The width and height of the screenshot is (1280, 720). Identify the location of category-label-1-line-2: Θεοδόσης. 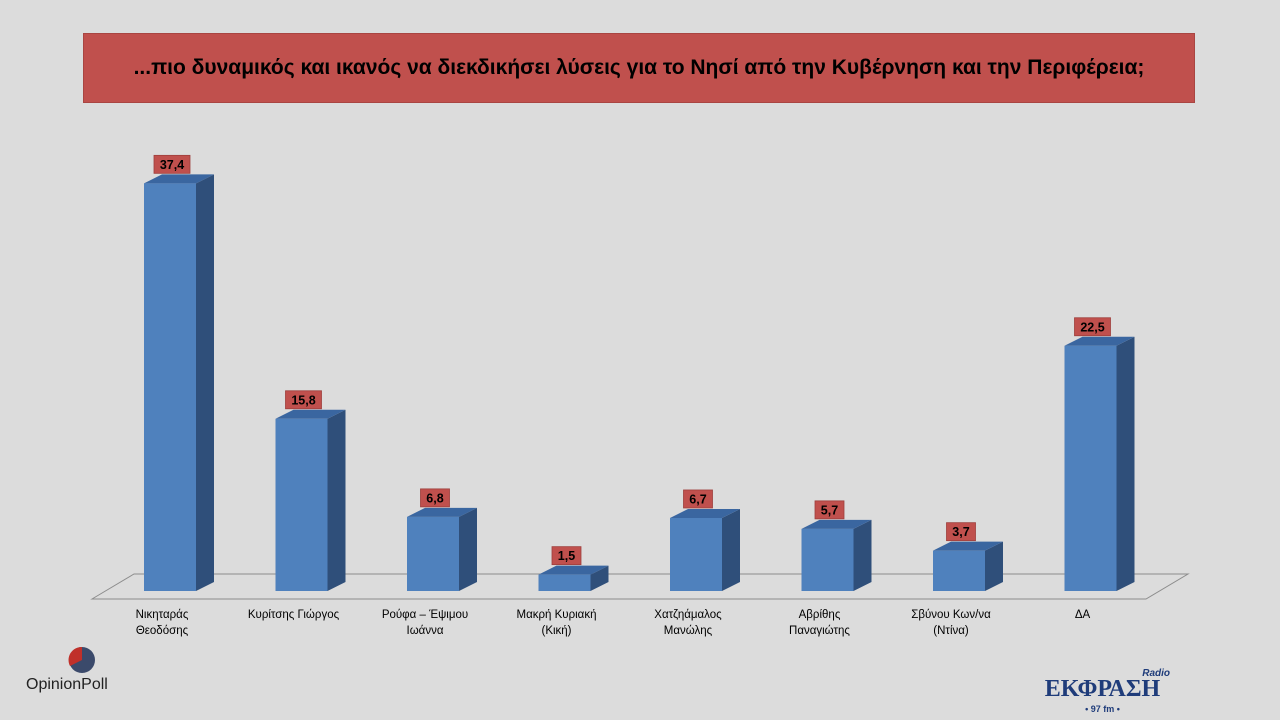
(162, 631).